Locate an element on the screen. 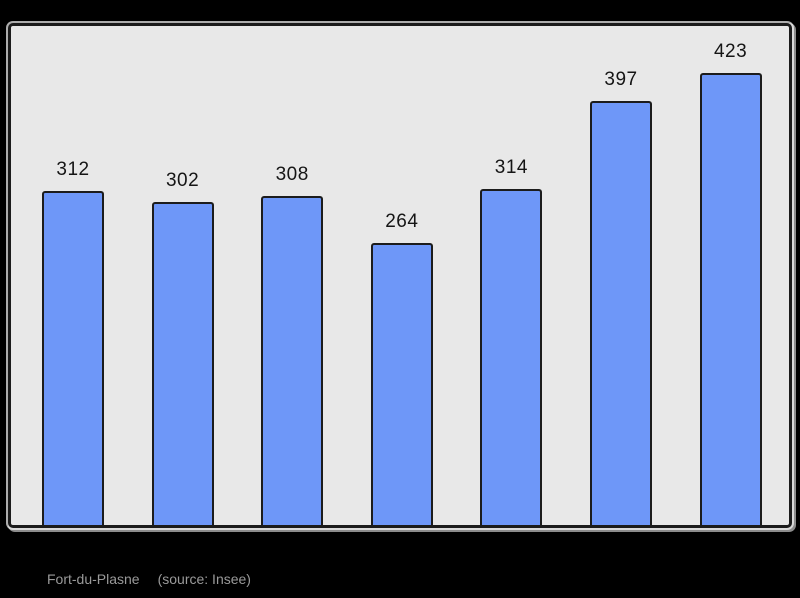  bar-value-label: 264 is located at coordinates (402, 221).